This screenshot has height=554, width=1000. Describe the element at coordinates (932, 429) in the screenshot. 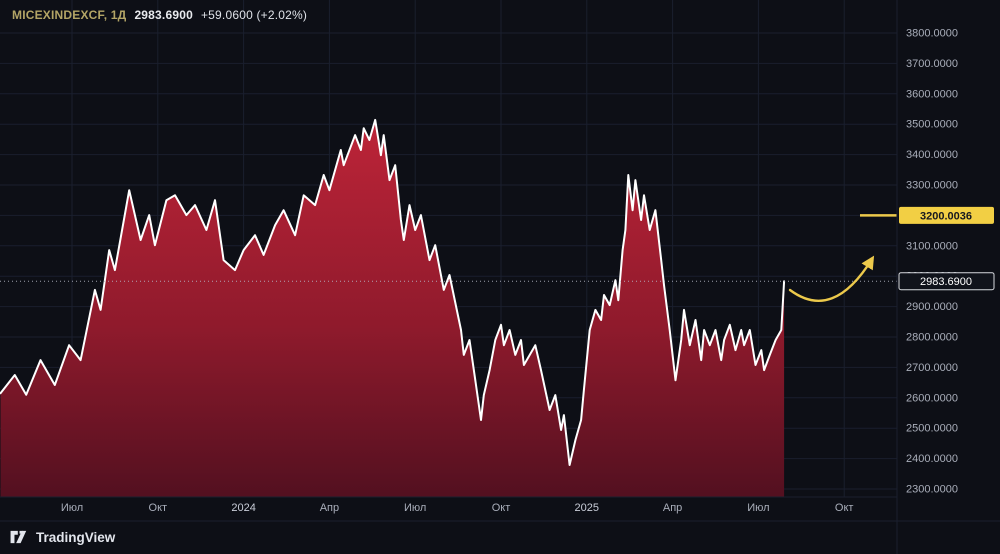

I see `y-axis-label: 2500.0000` at that location.